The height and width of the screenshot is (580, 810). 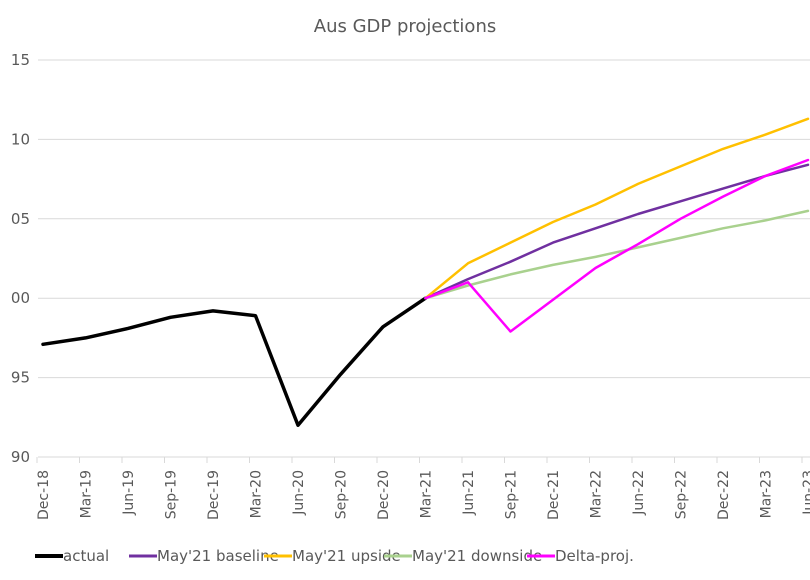 What do you see at coordinates (20, 378) in the screenshot?
I see `y-tick-label: 95` at bounding box center [20, 378].